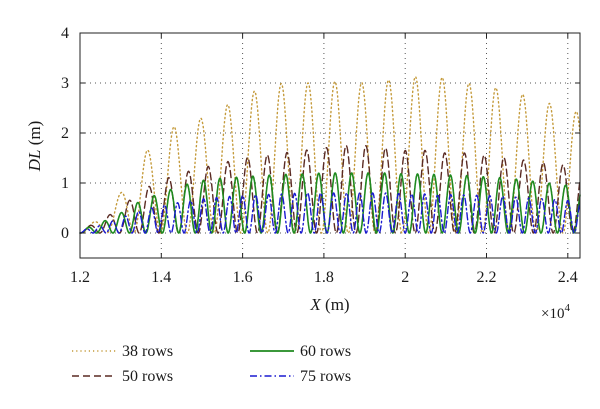 The image size is (600, 409). I want to click on x-tick-label: 2, so click(405, 277).